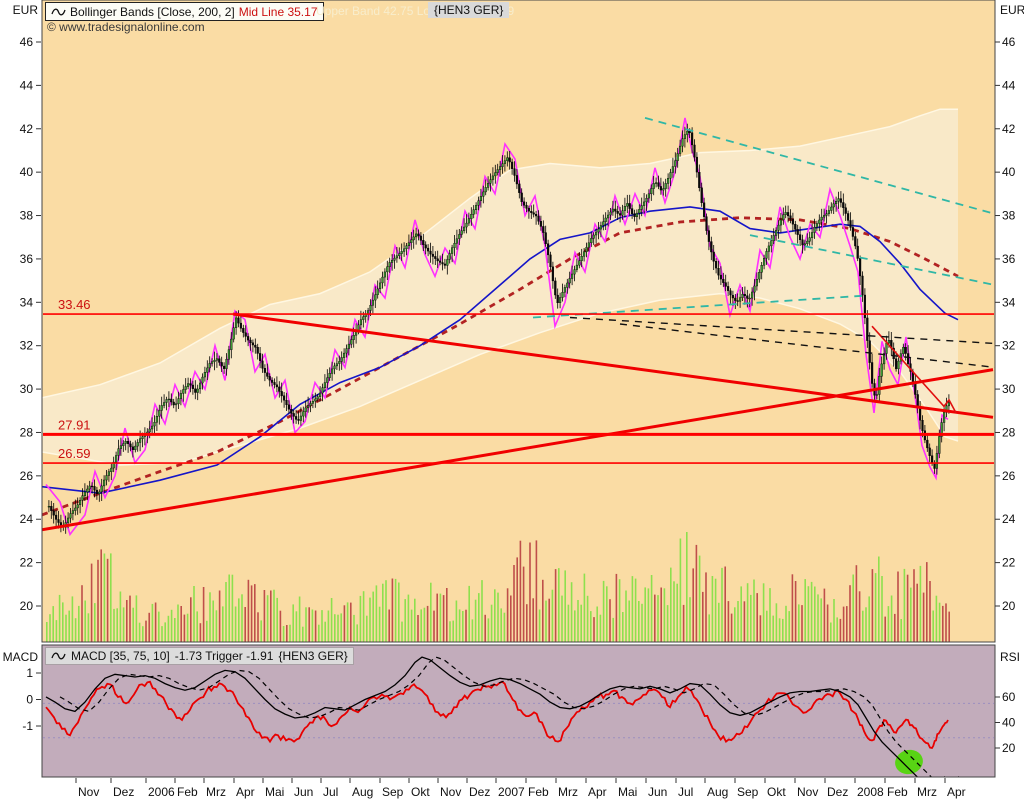  Describe the element at coordinates (908, 762) in the screenshot. I see `green-highlight-blob` at that location.